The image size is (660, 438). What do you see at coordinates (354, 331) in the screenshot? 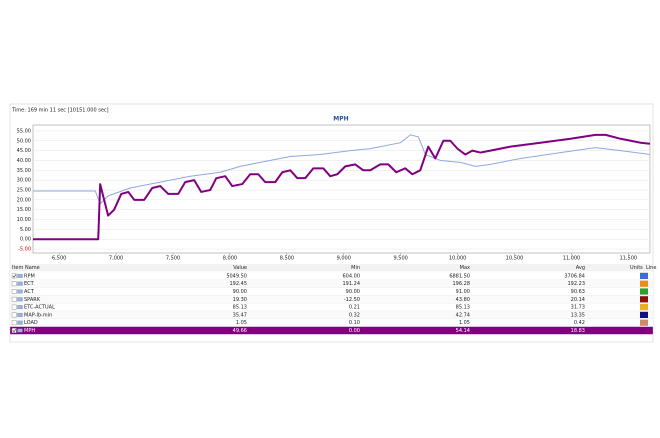
I see `cell: 0.00` at bounding box center [354, 331].